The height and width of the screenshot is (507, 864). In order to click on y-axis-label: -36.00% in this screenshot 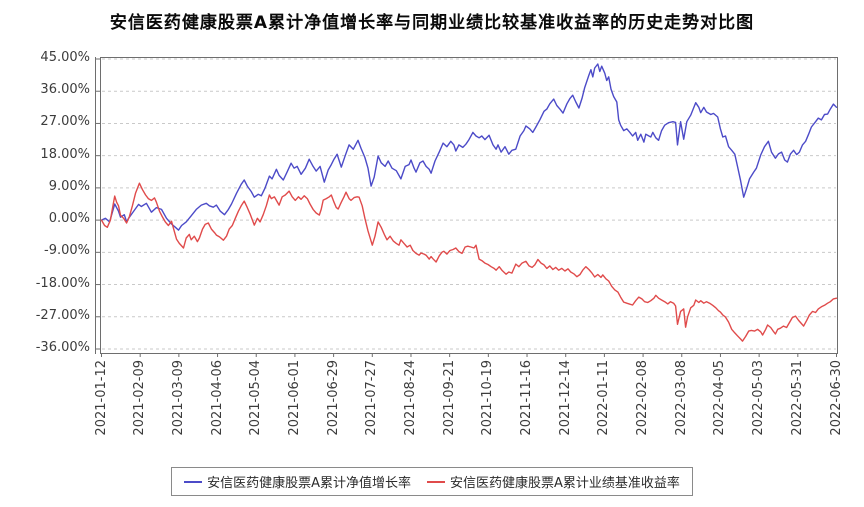, I will do `click(62, 347)`.